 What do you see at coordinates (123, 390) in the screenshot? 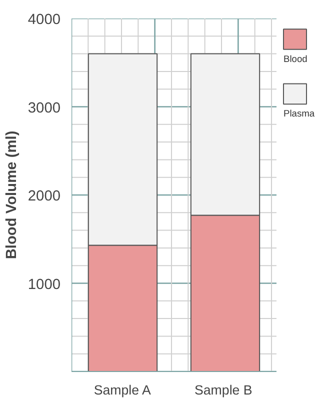
I see `x-tick-label: Sample A` at bounding box center [123, 390].